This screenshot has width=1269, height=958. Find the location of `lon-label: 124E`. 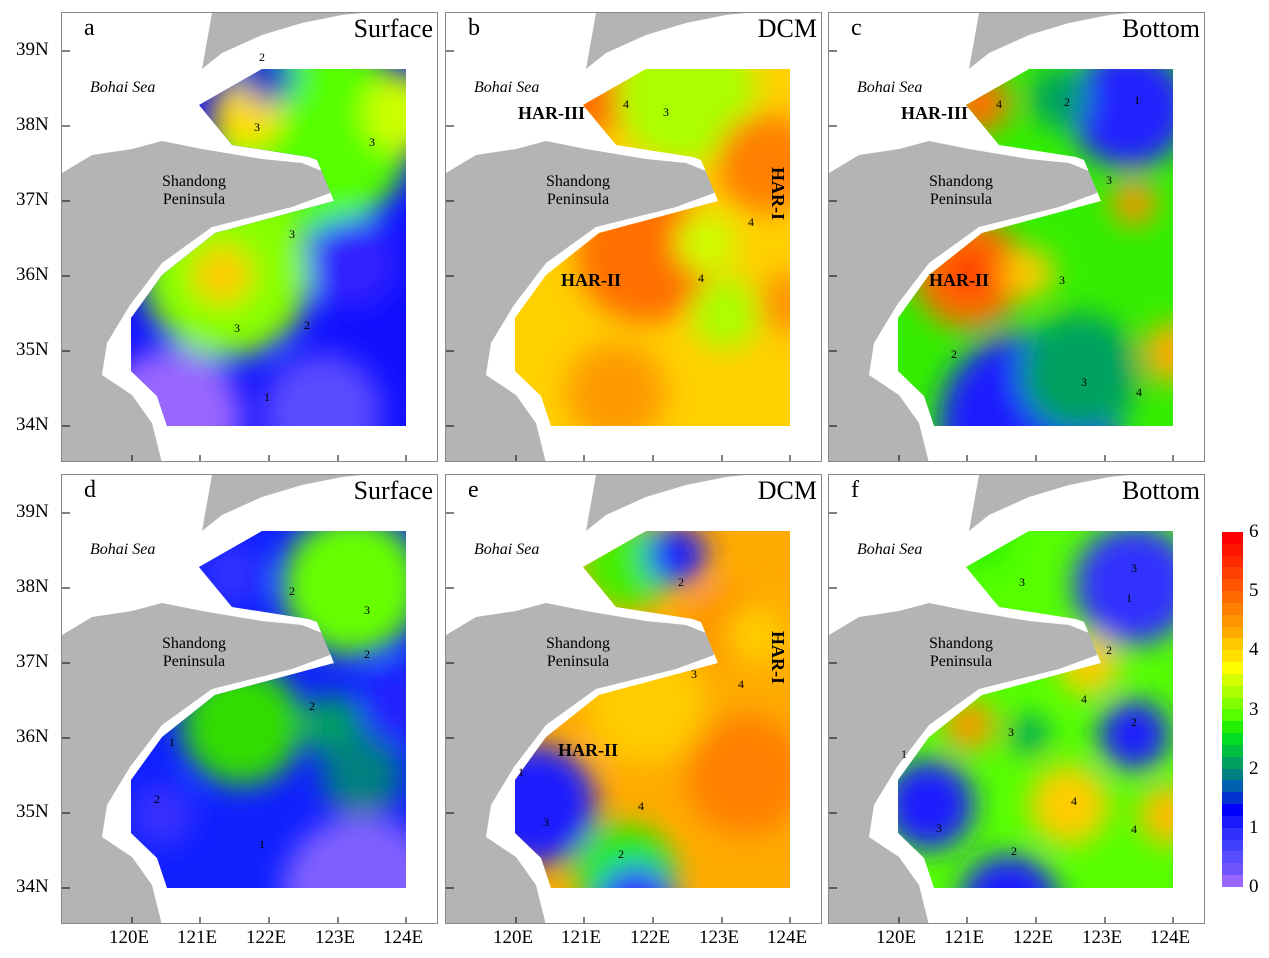

lon-label: 124E is located at coordinates (787, 937).